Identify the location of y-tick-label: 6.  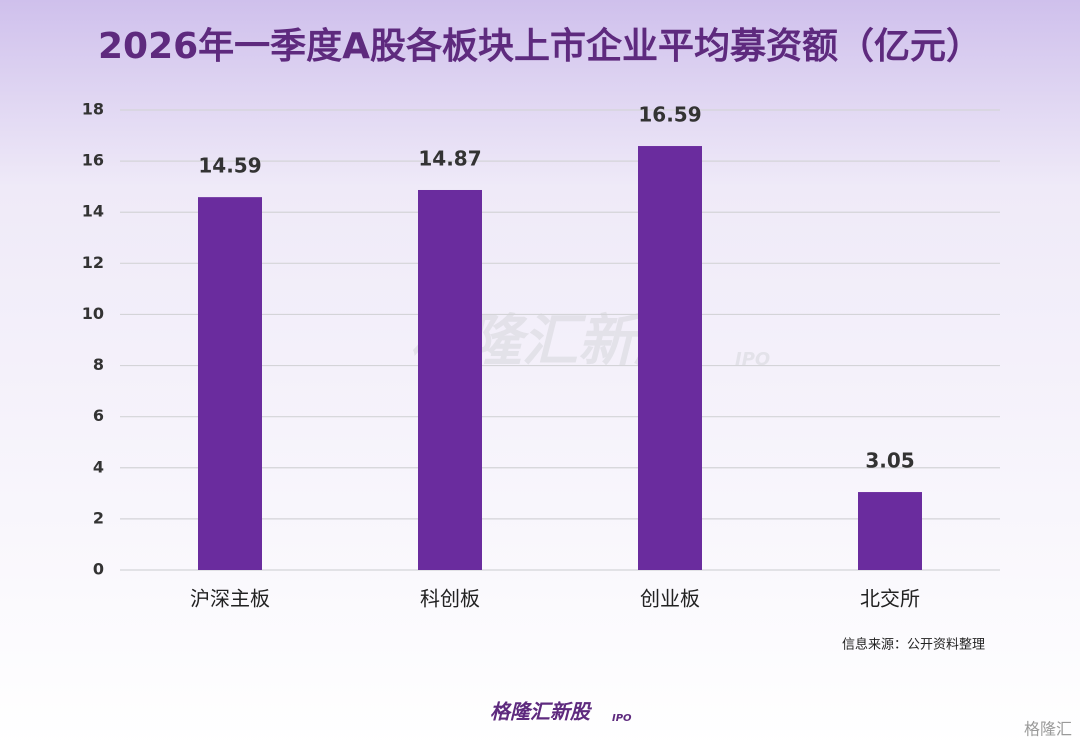
(98, 415).